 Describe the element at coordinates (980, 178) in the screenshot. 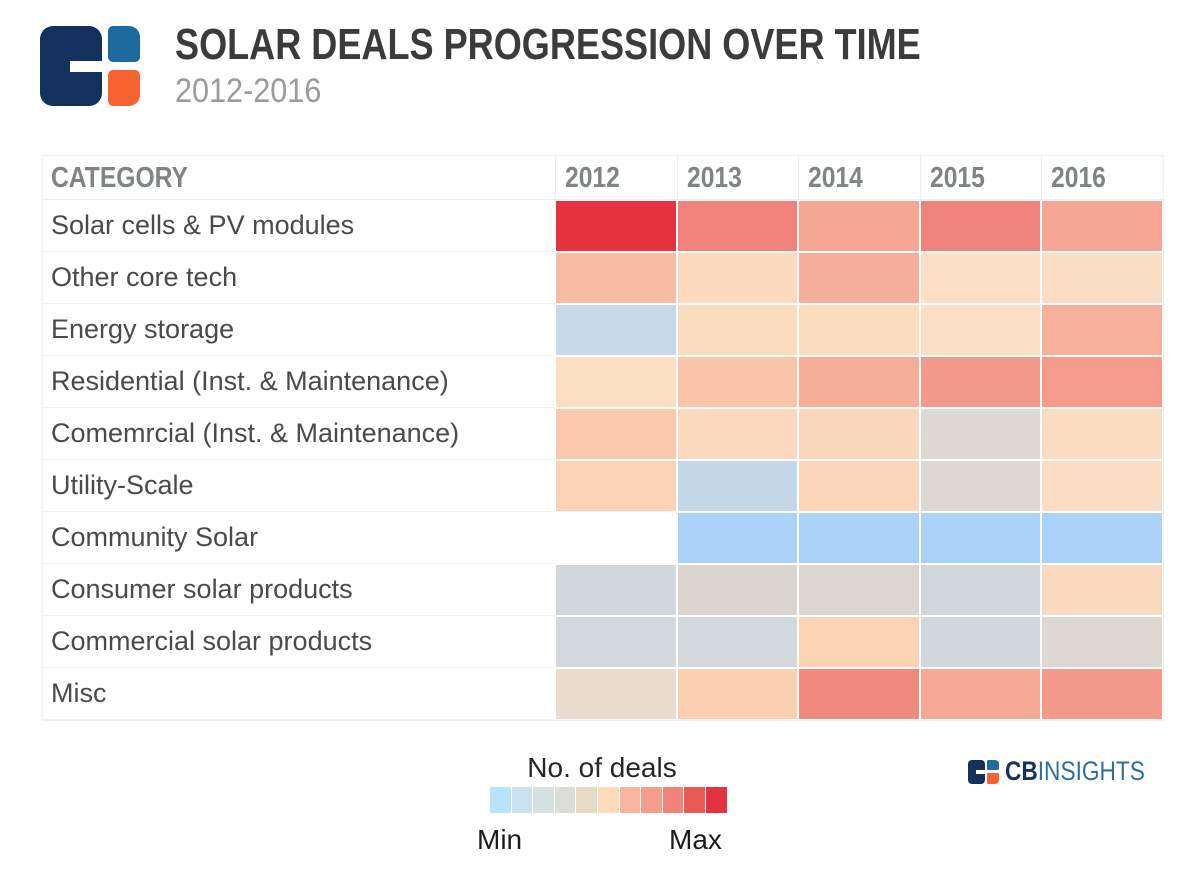

I see `column-header-2015: 2015` at that location.